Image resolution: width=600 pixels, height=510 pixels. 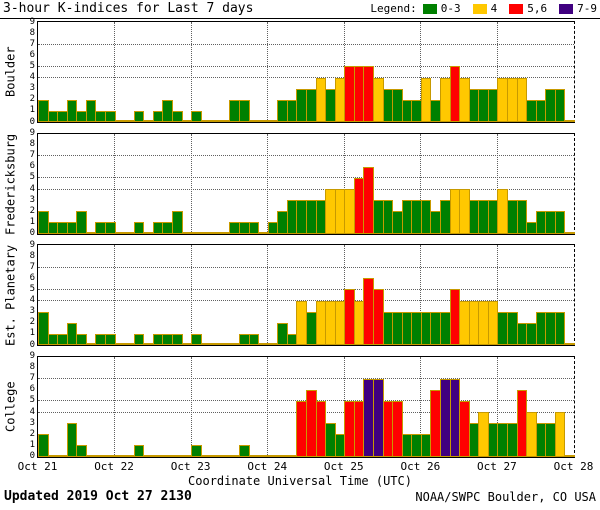 What do you see at coordinates (573, 466) in the screenshot?
I see `x-tick-label: Oct 28` at bounding box center [573, 466].